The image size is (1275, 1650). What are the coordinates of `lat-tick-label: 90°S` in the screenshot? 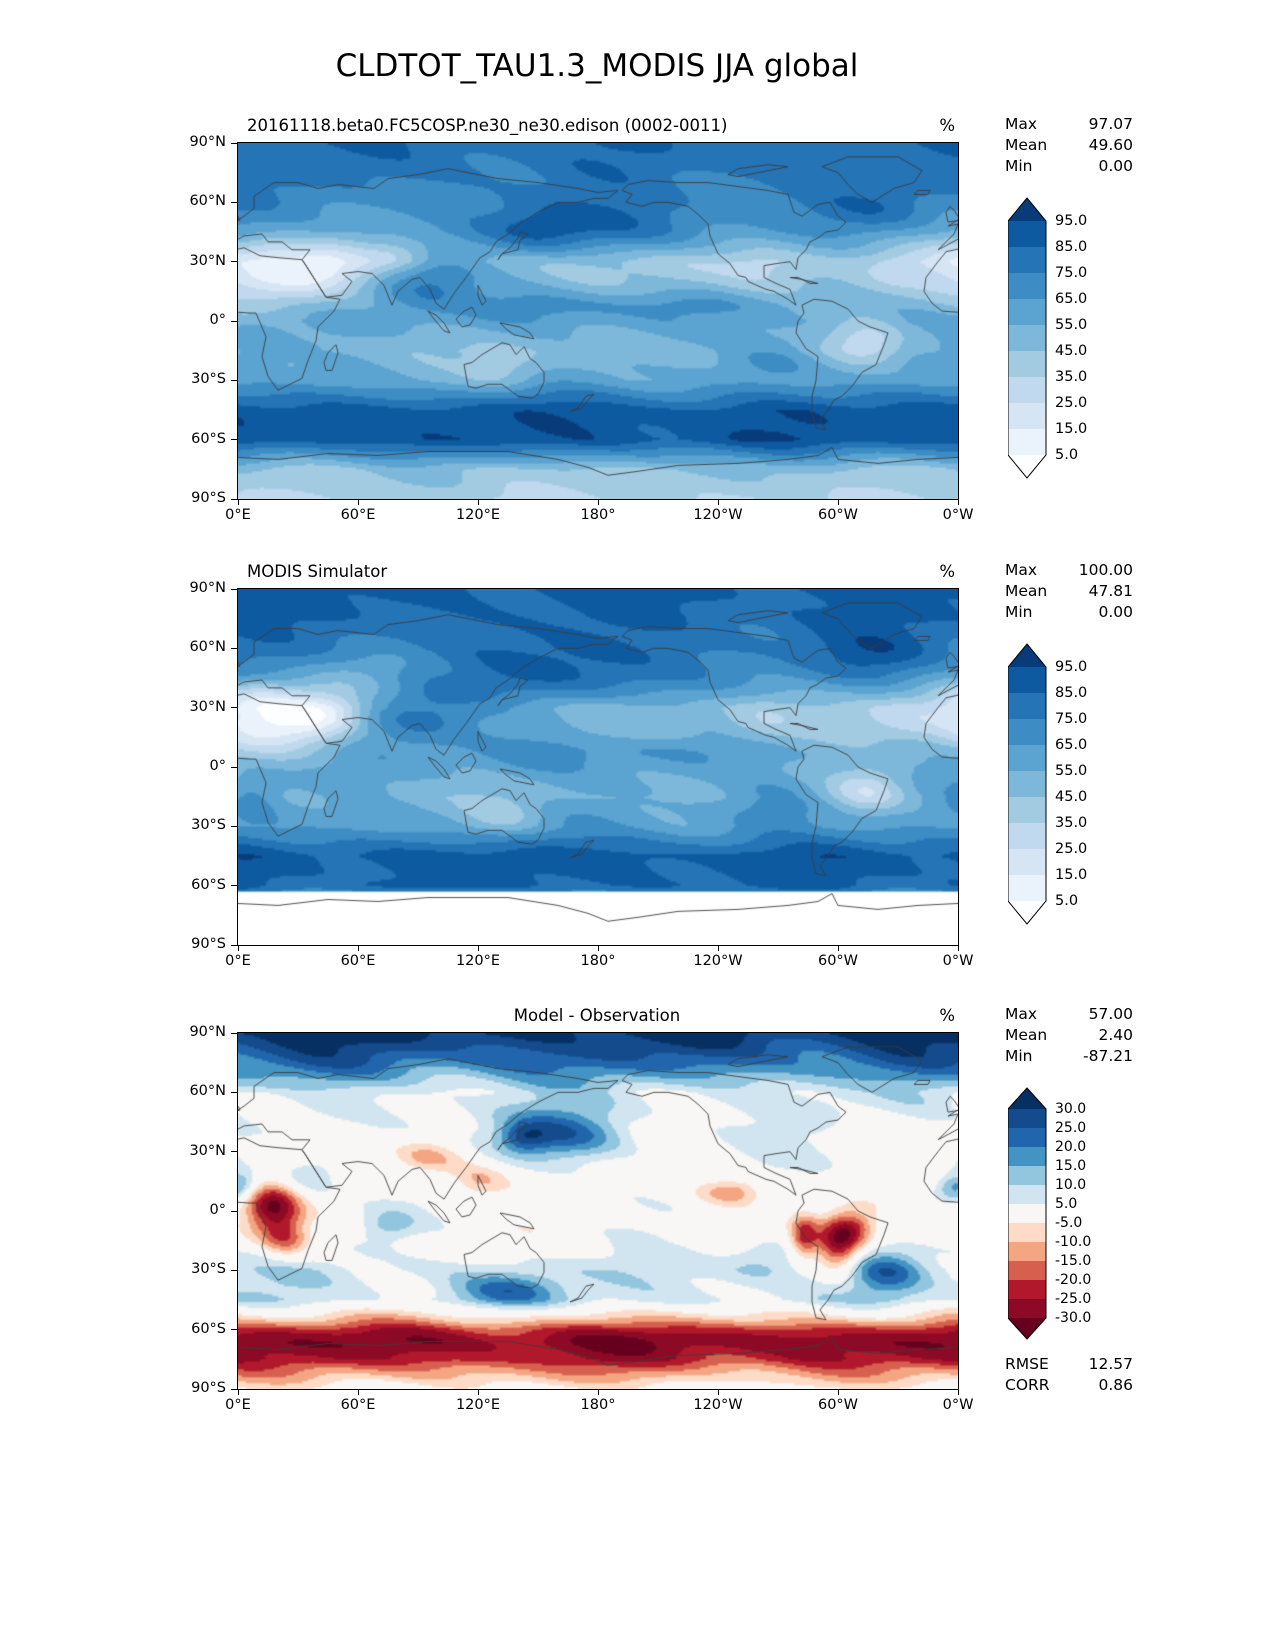 It's located at (208, 1388).